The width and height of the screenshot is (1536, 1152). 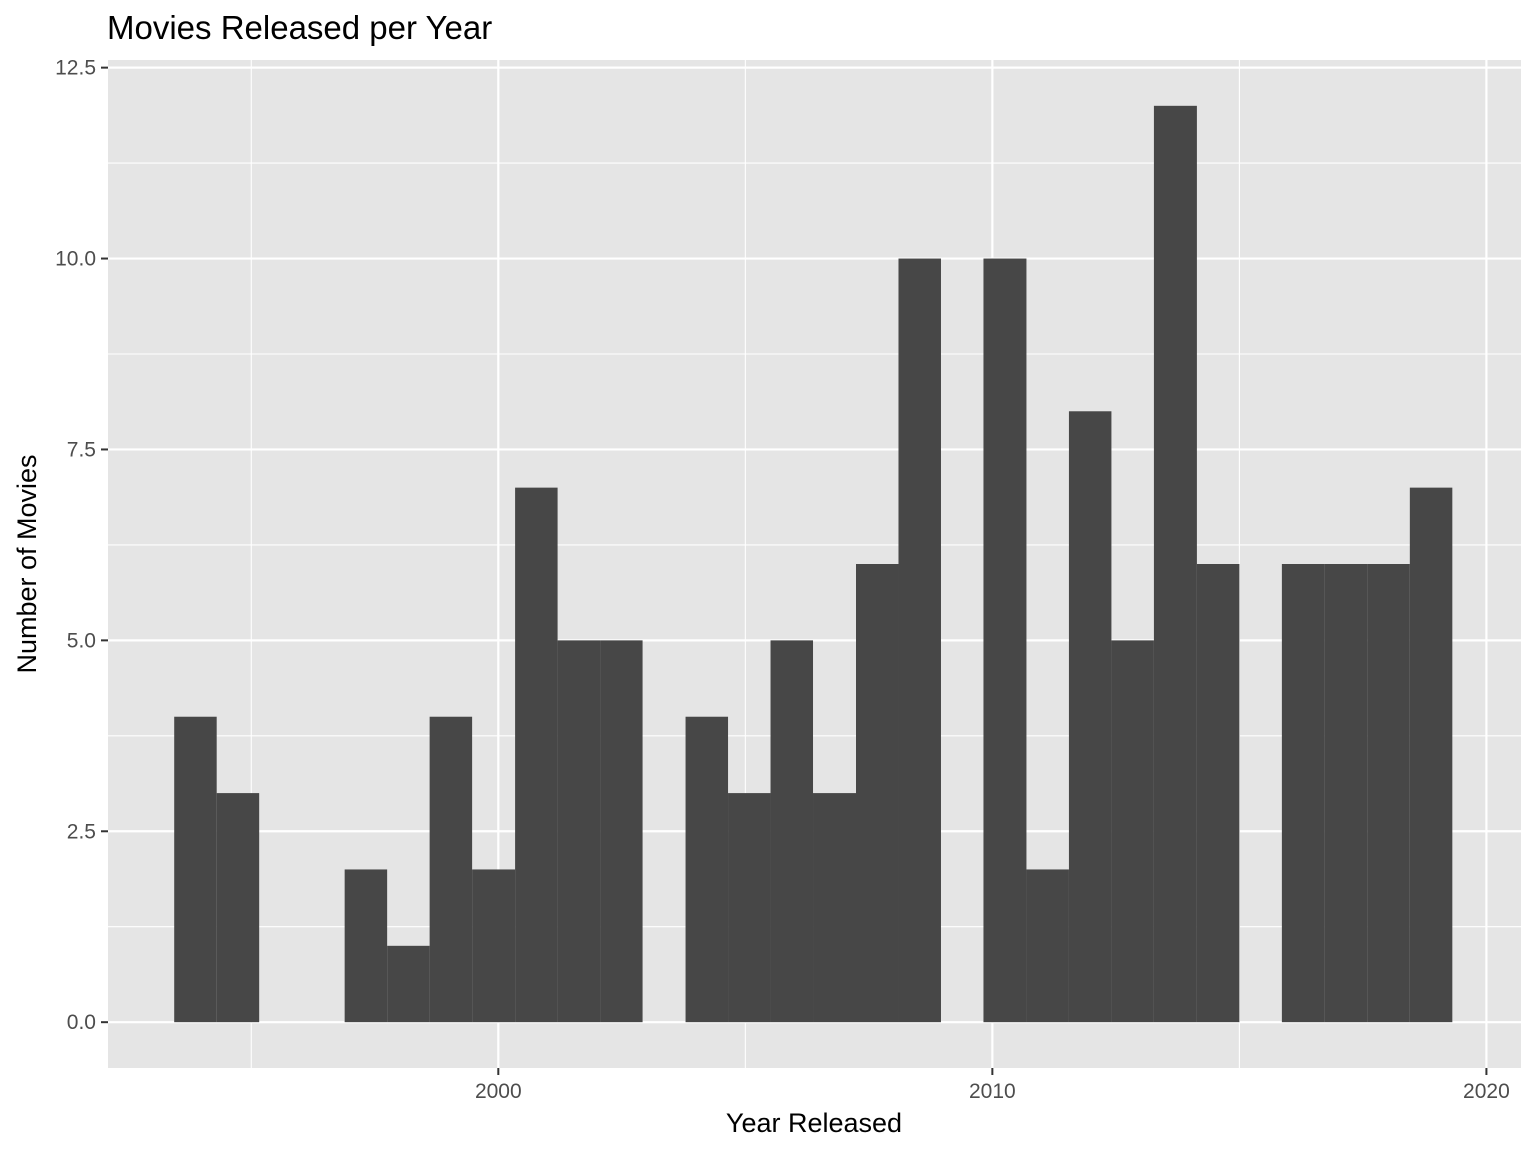 What do you see at coordinates (75, 259) in the screenshot?
I see `y-tick-label: 10.0` at bounding box center [75, 259].